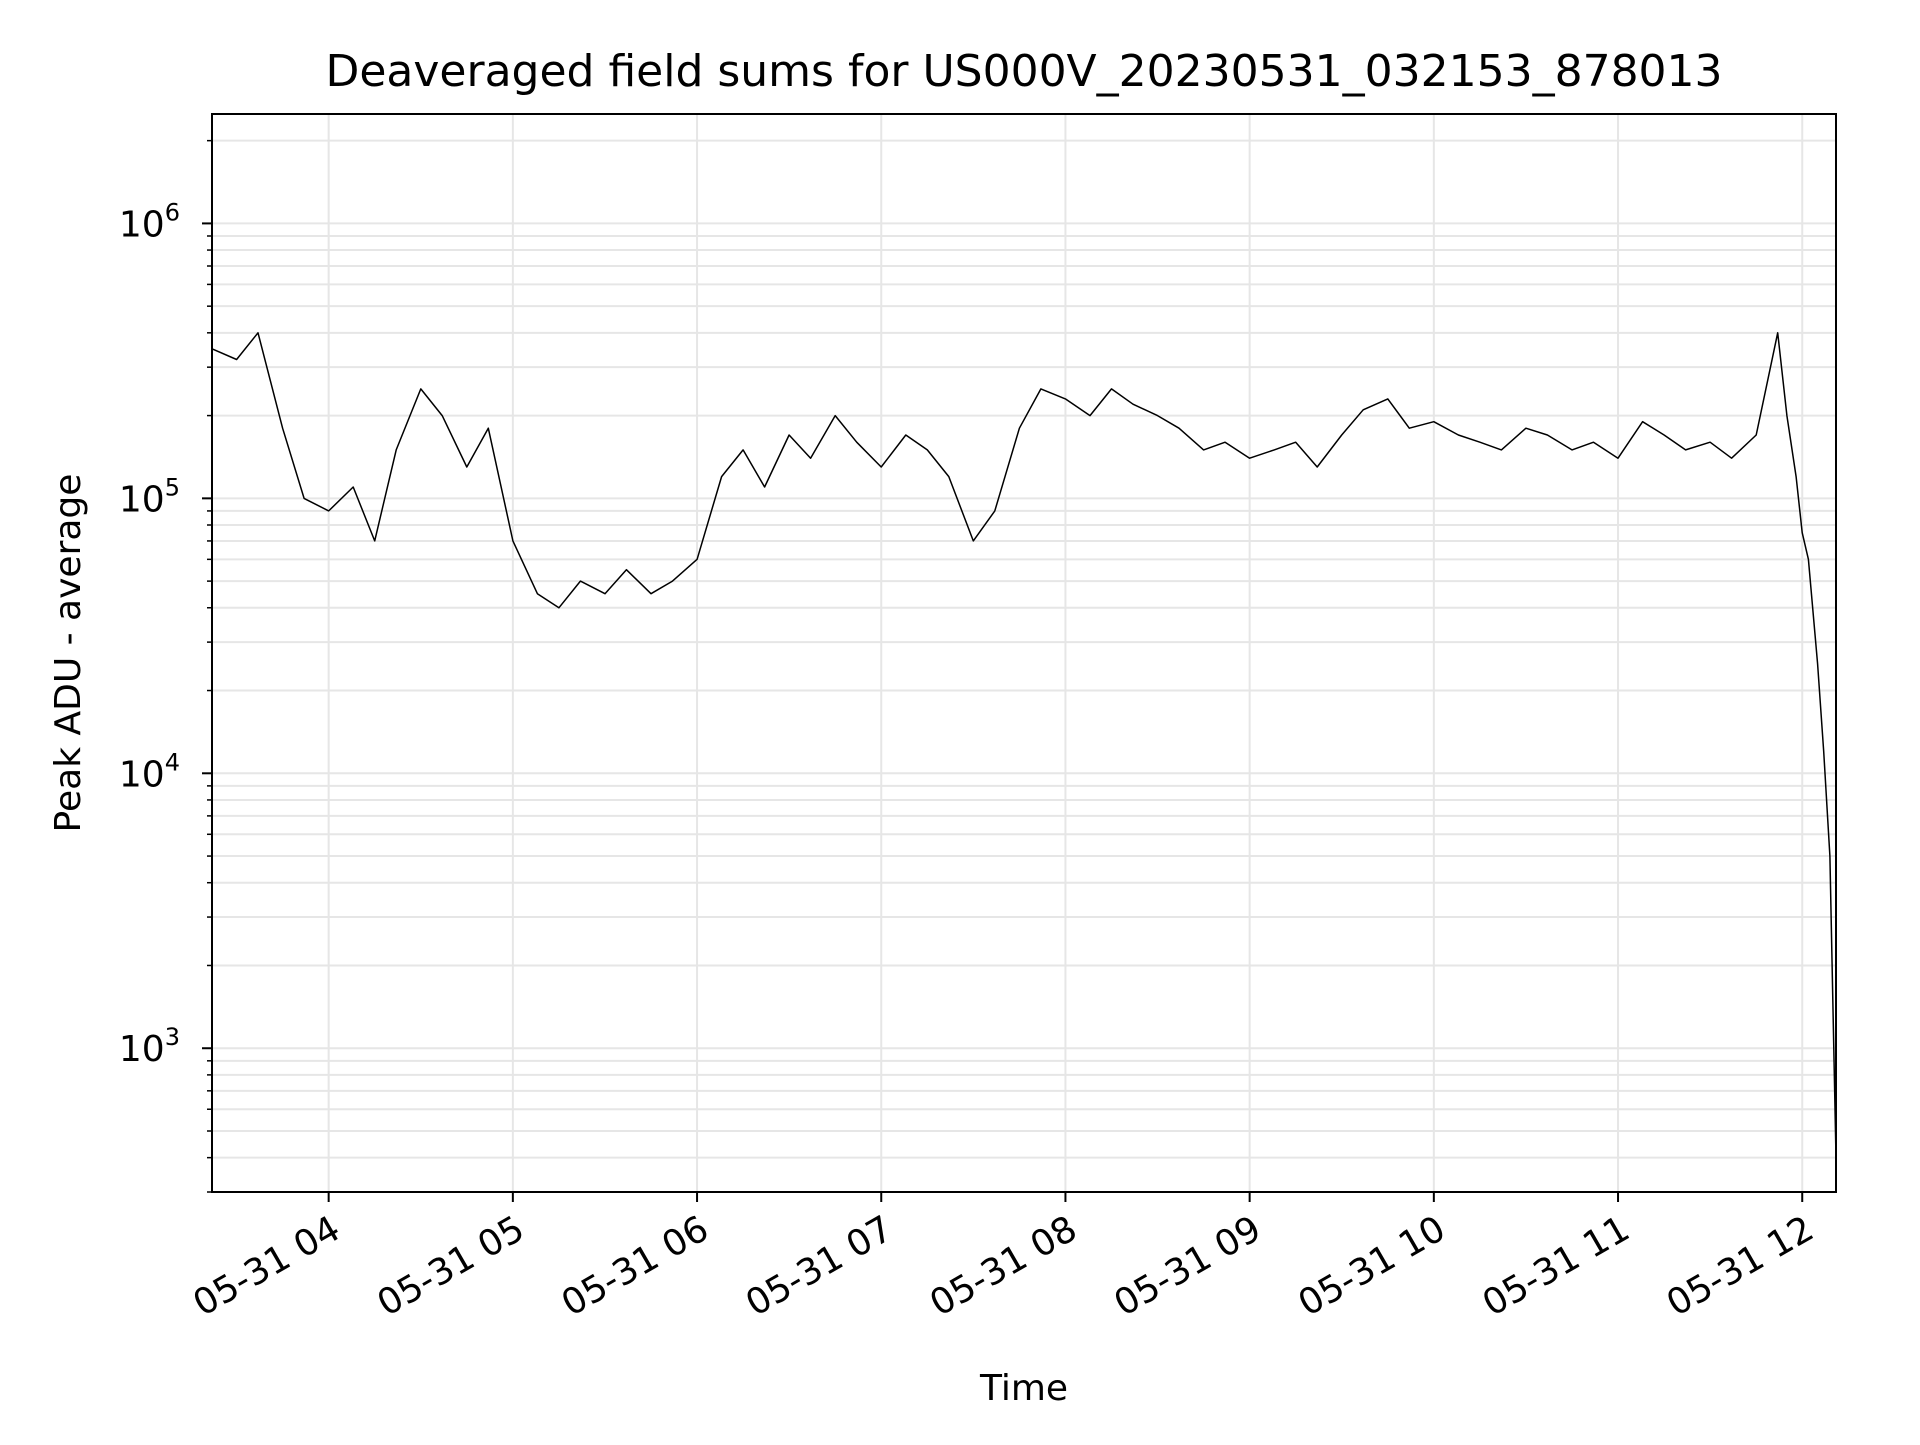 This screenshot has width=1920, height=1445. What do you see at coordinates (1023, 1388) in the screenshot?
I see `x-axis-label: Time` at bounding box center [1023, 1388].